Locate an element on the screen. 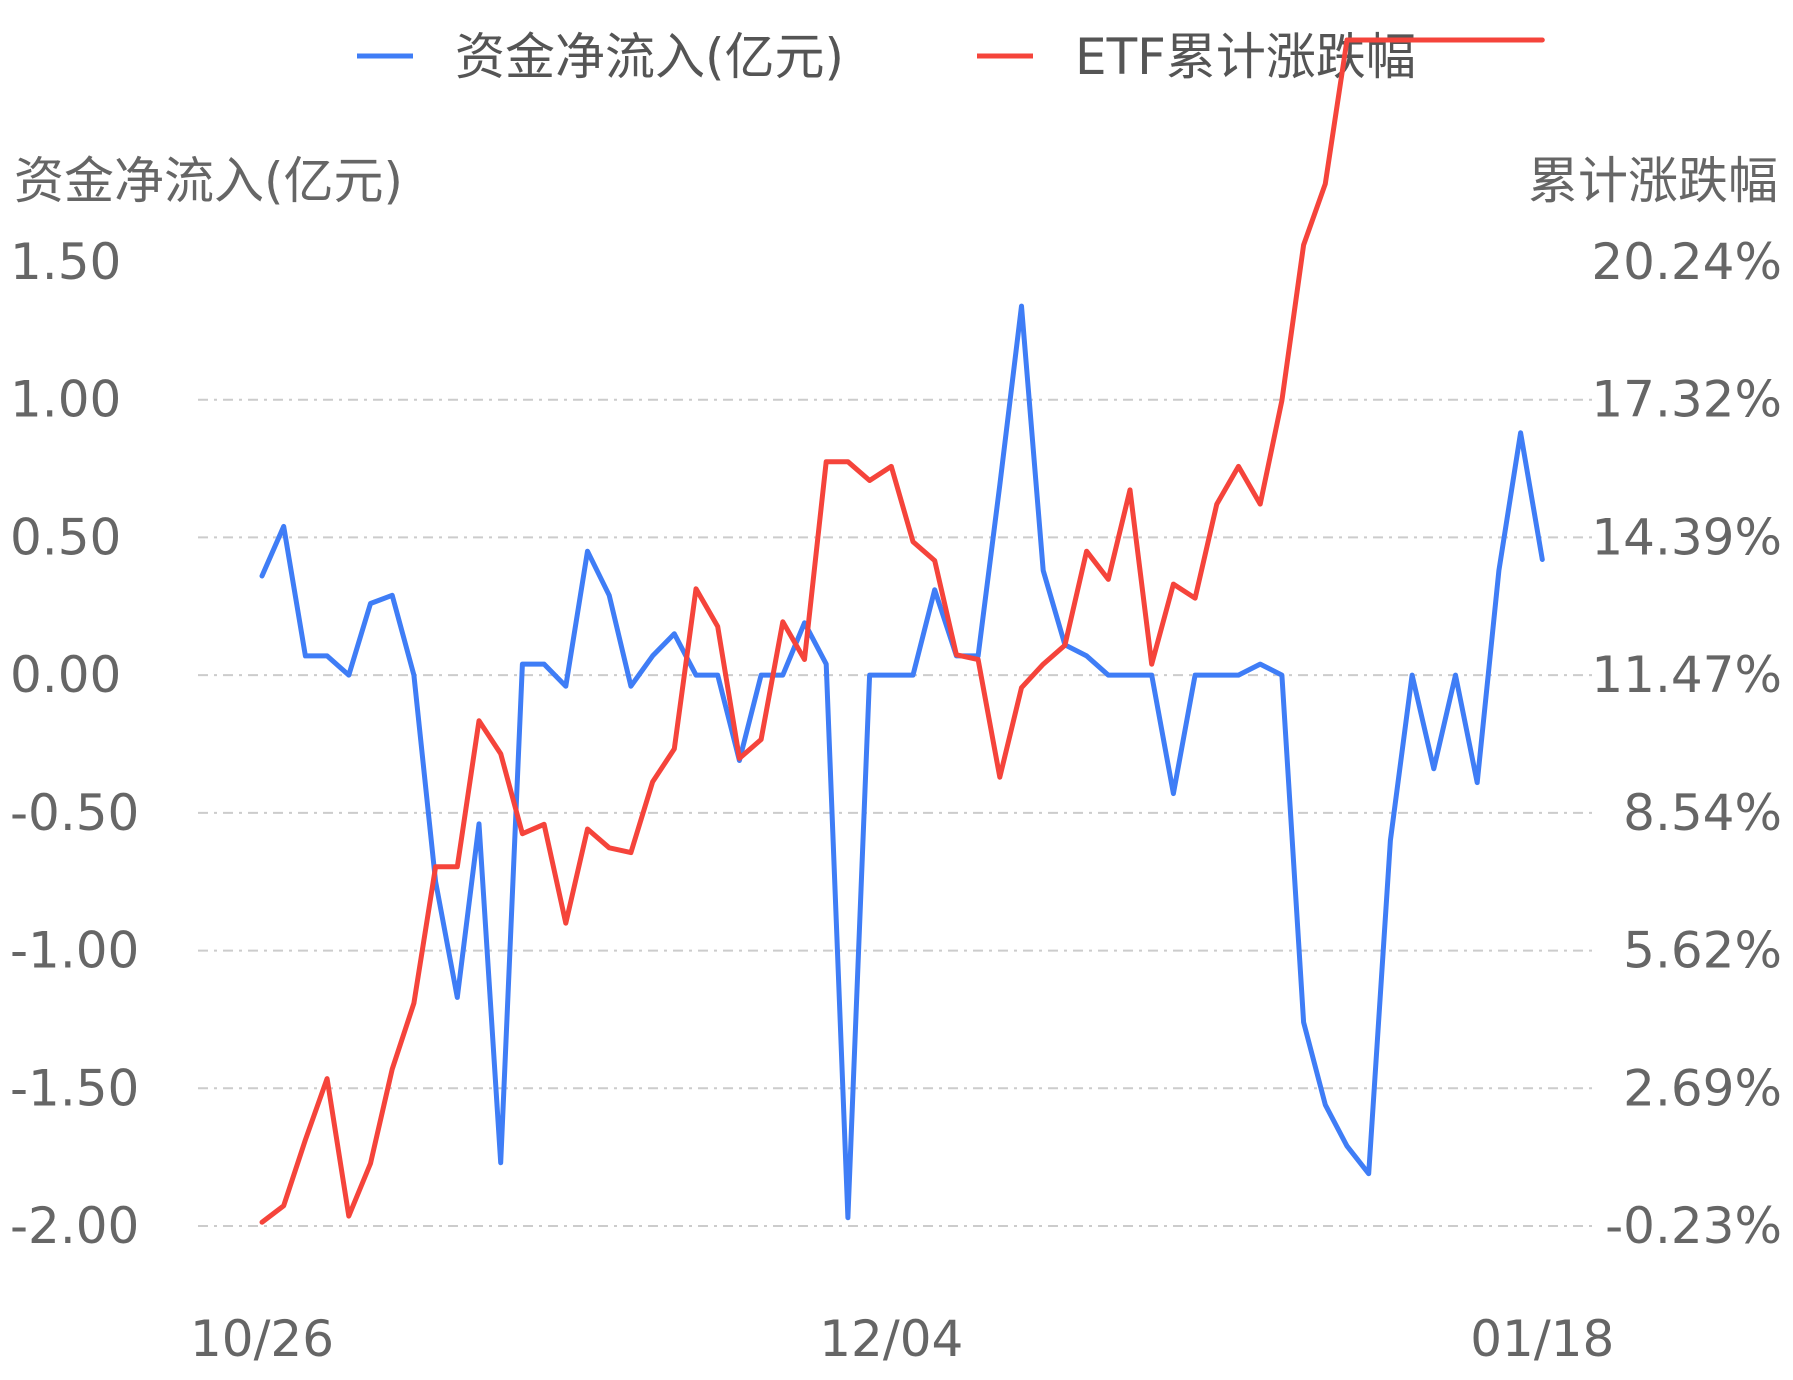  x-axis: 10/26 12/04 01/18 is located at coordinates (902, 1339).